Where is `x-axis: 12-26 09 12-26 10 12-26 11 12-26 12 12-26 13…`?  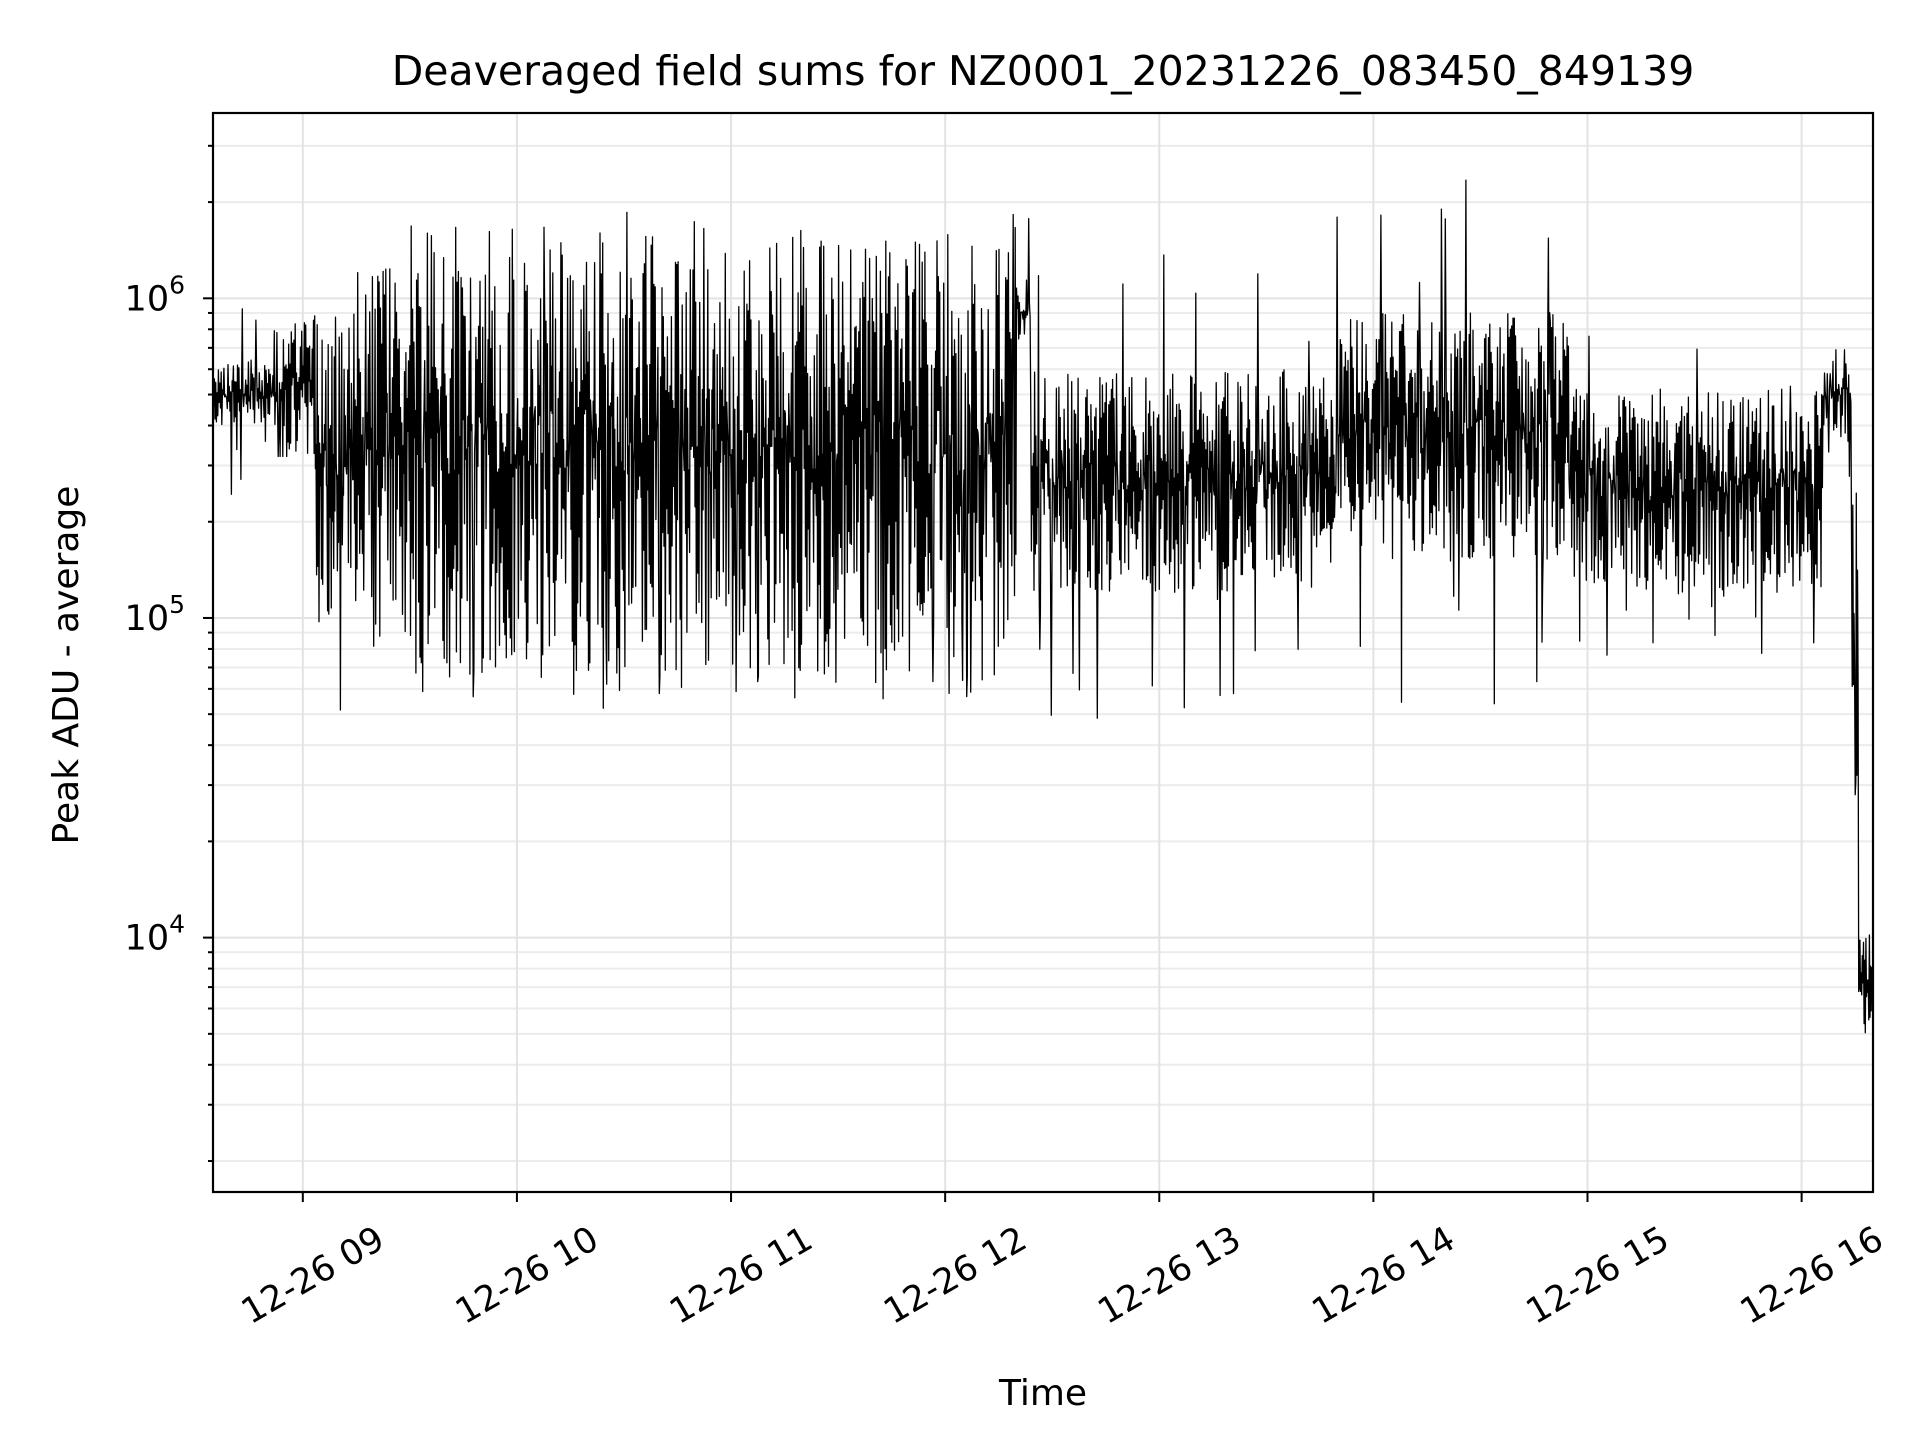 x-axis: 12-26 09 12-26 10 12-26 11 12-26 12 12-26 13… is located at coordinates (1062, 1262).